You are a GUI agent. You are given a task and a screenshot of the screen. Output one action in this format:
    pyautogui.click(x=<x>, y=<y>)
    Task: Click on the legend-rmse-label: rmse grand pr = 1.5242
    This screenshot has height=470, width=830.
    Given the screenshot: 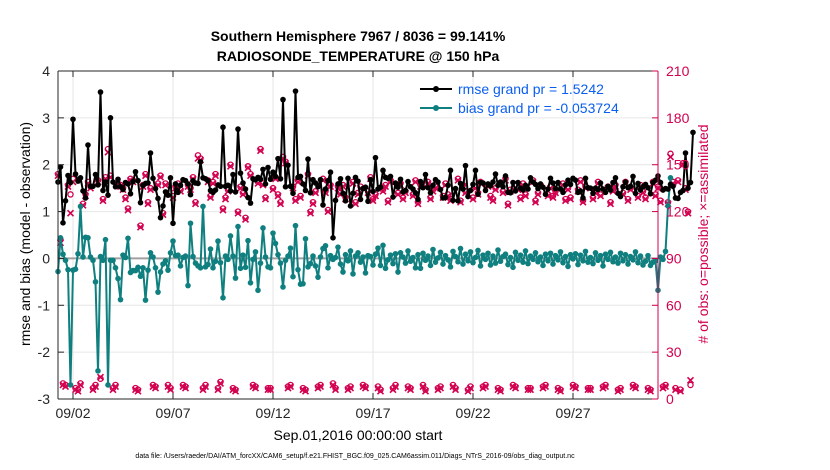 What is the action you would take?
    pyautogui.click(x=531, y=89)
    